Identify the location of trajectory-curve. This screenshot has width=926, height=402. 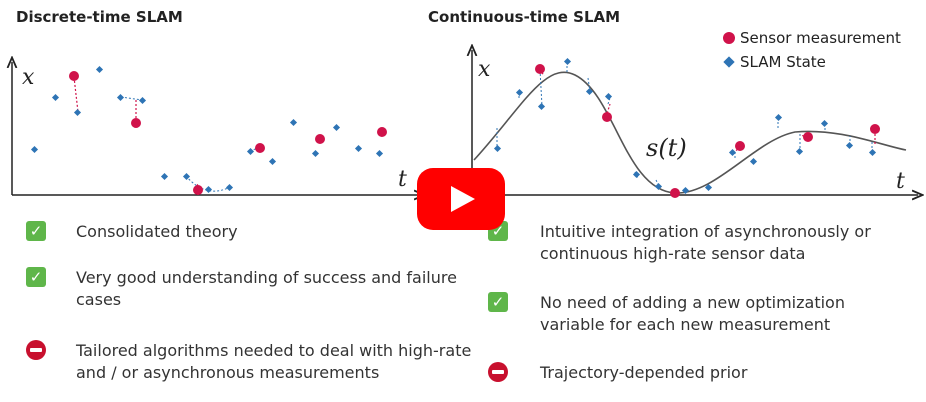
(690, 132).